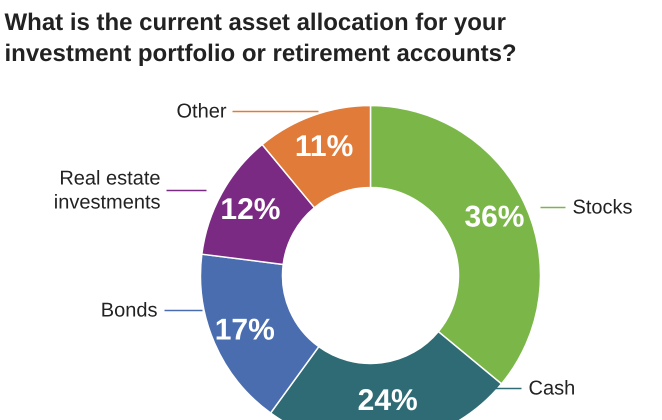 The image size is (662, 420). Describe the element at coordinates (244, 329) in the screenshot. I see `data-label: 17%` at that location.